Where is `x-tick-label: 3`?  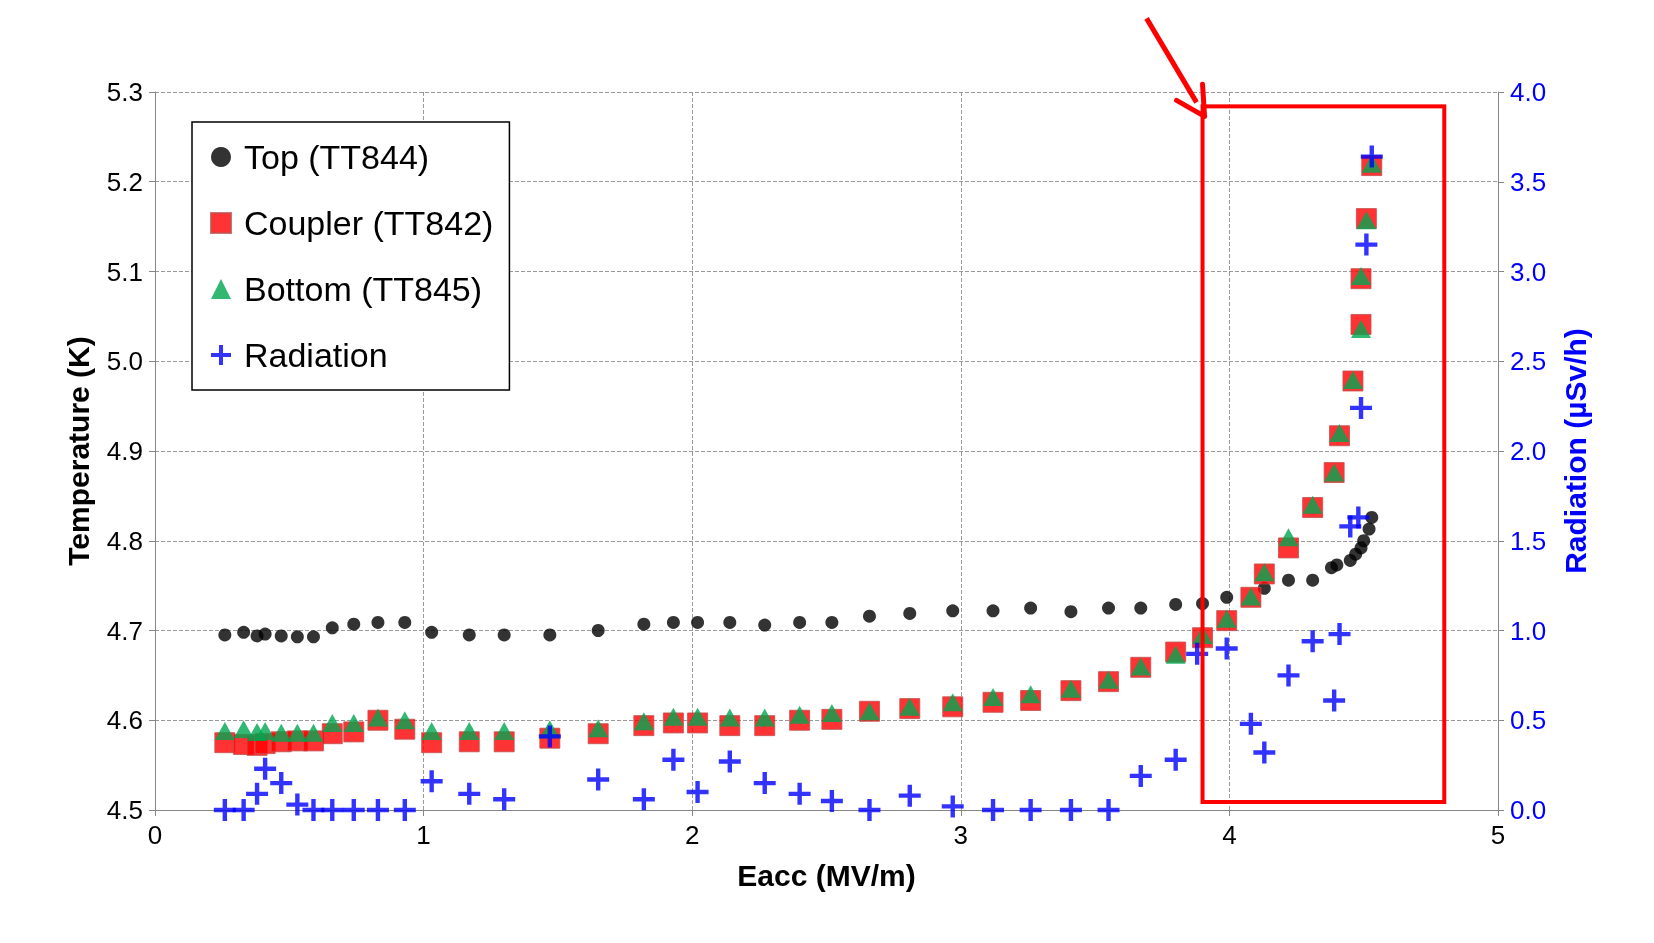
x-tick-label: 3 is located at coordinates (961, 835).